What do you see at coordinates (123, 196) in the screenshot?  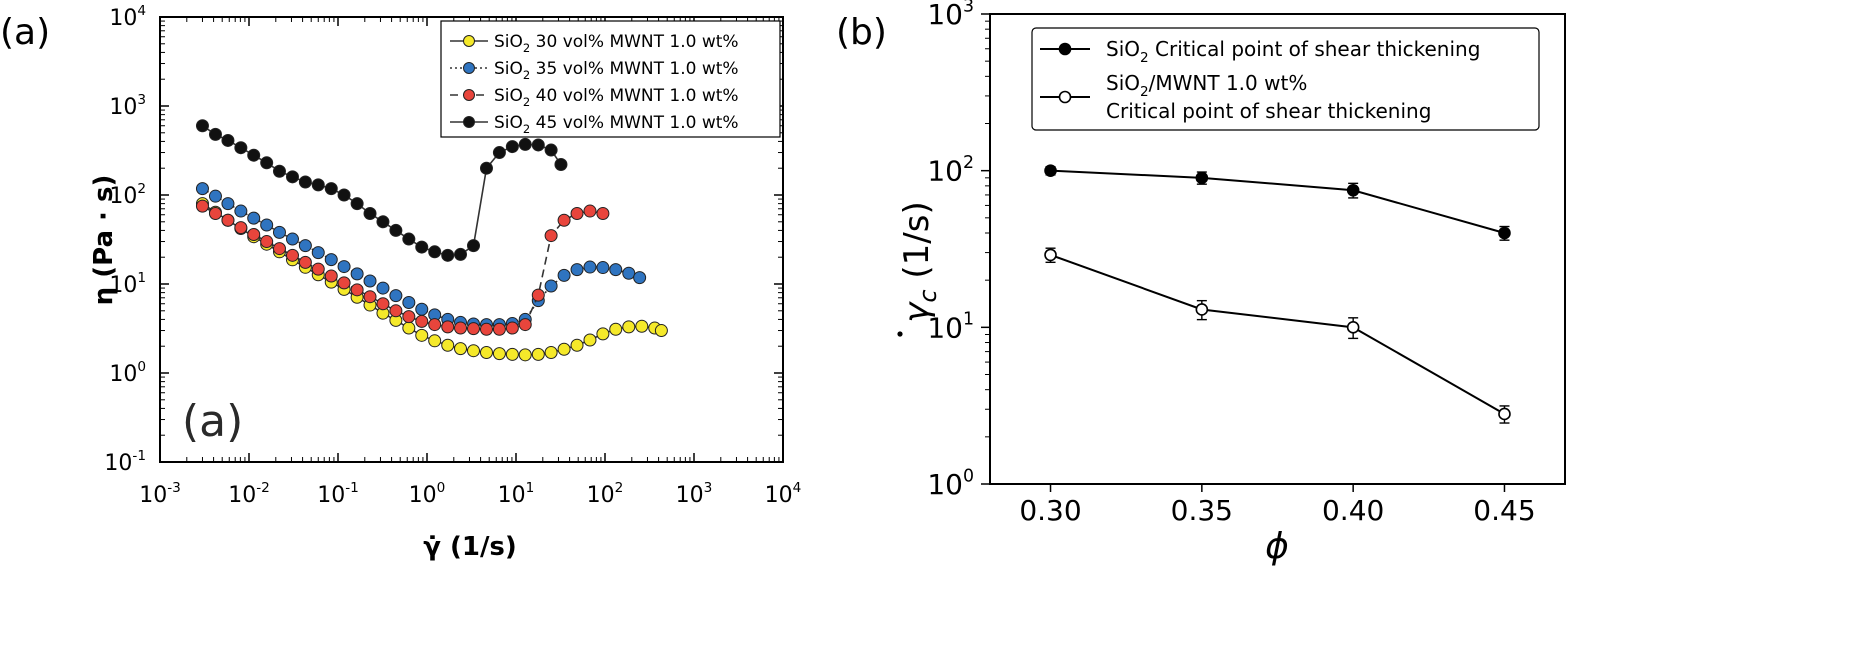 I see `chart-a-y-tick-label-base: 10` at bounding box center [123, 196].